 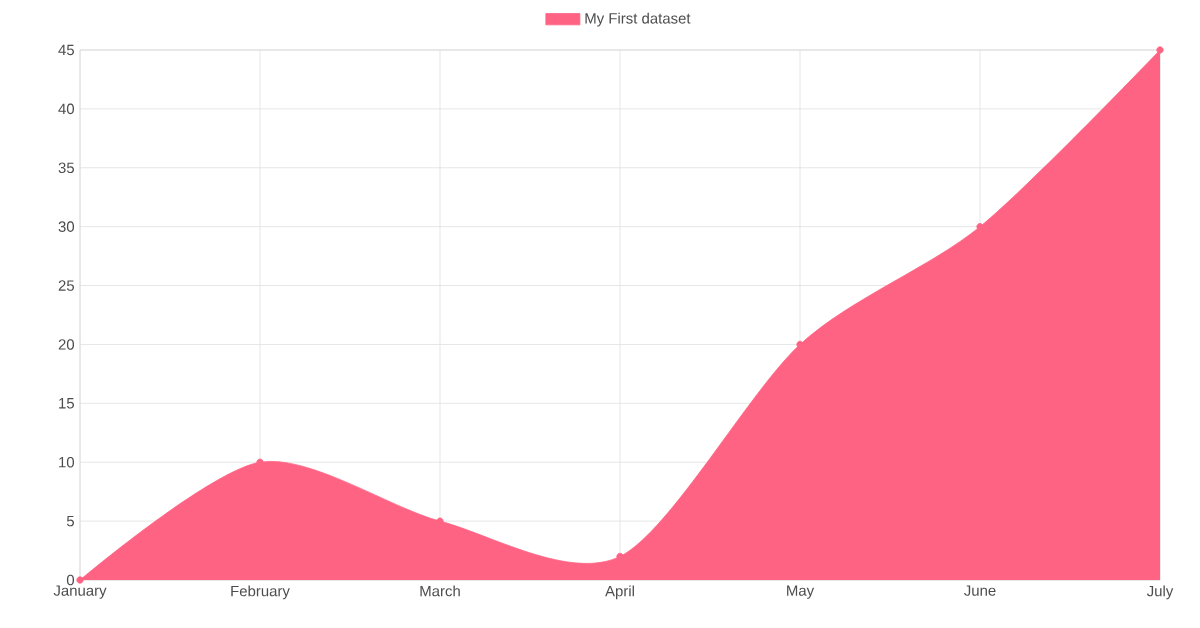 I want to click on legend-label: My First dataset, so click(x=638, y=19).